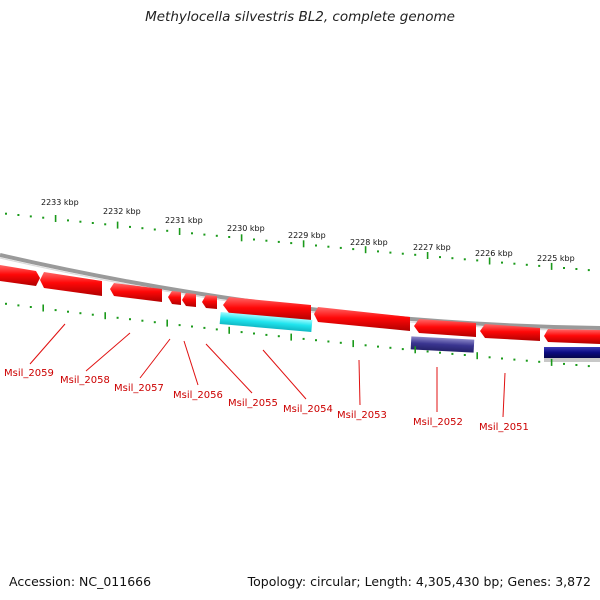 This screenshot has height=600, width=600. Describe the element at coordinates (308, 409) in the screenshot. I see `gene-label: Msil_2054` at that location.